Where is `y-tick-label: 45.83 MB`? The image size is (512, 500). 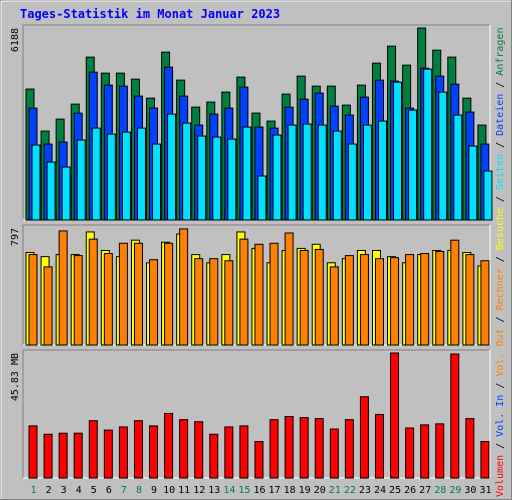
y-tick-label: 45.83 MB is located at coordinates (15, 377).